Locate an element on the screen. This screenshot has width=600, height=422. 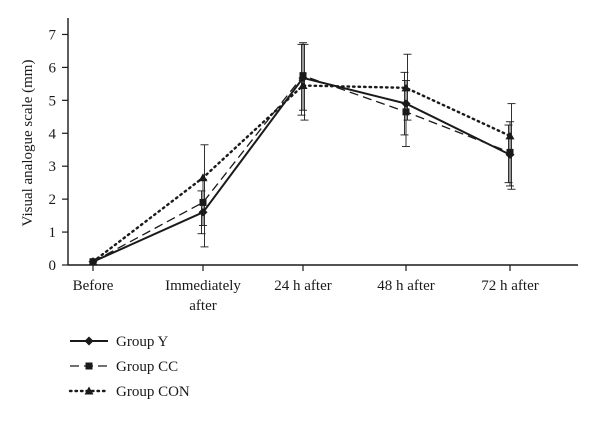
y-tick-label: 7 is located at coordinates (53, 35).